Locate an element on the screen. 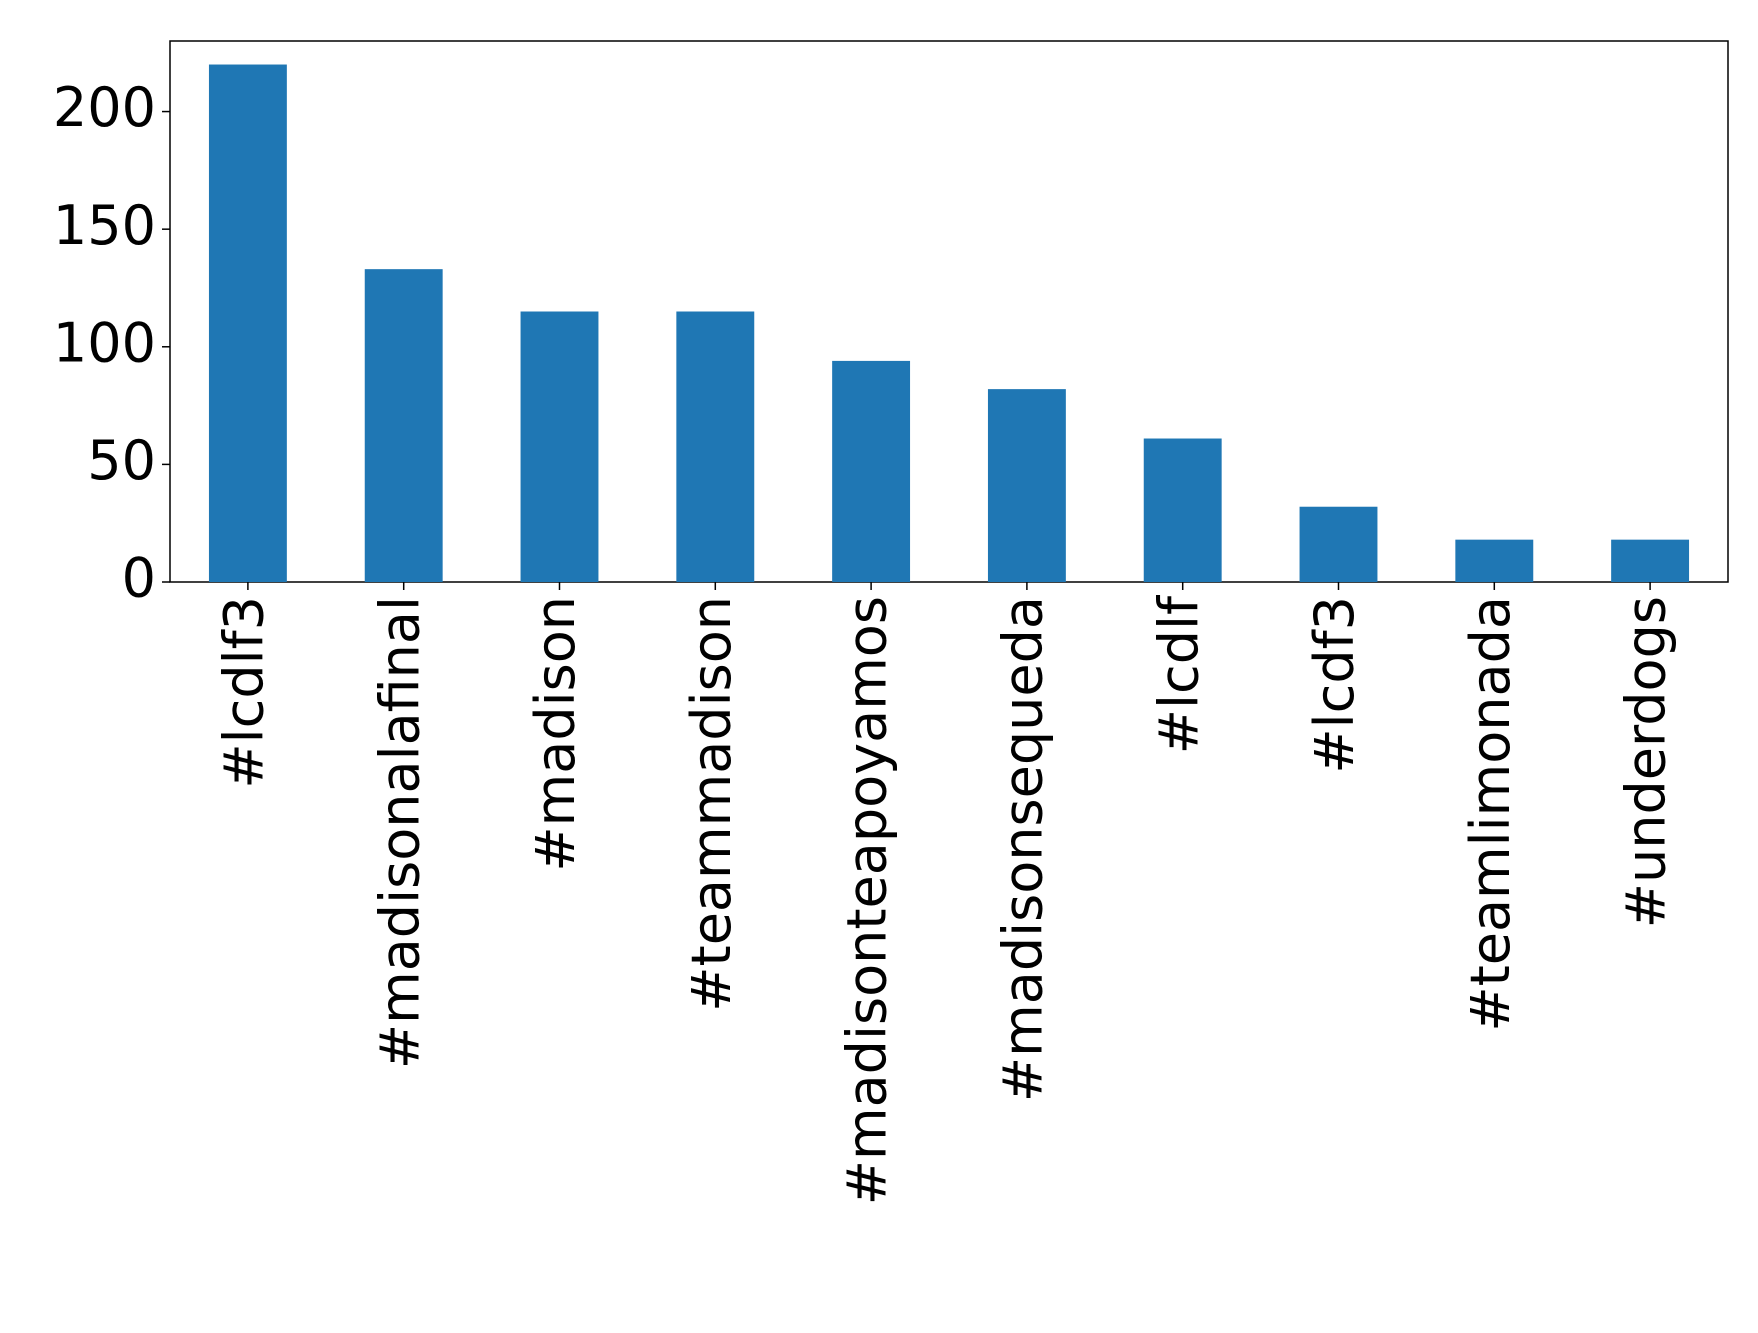 This screenshot has height=1333, width=1758. y-tick-label: 0 is located at coordinates (139, 578).